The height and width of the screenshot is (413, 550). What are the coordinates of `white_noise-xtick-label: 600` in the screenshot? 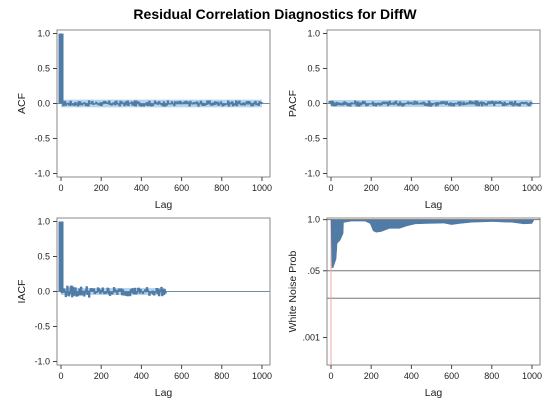 It's located at (451, 376).